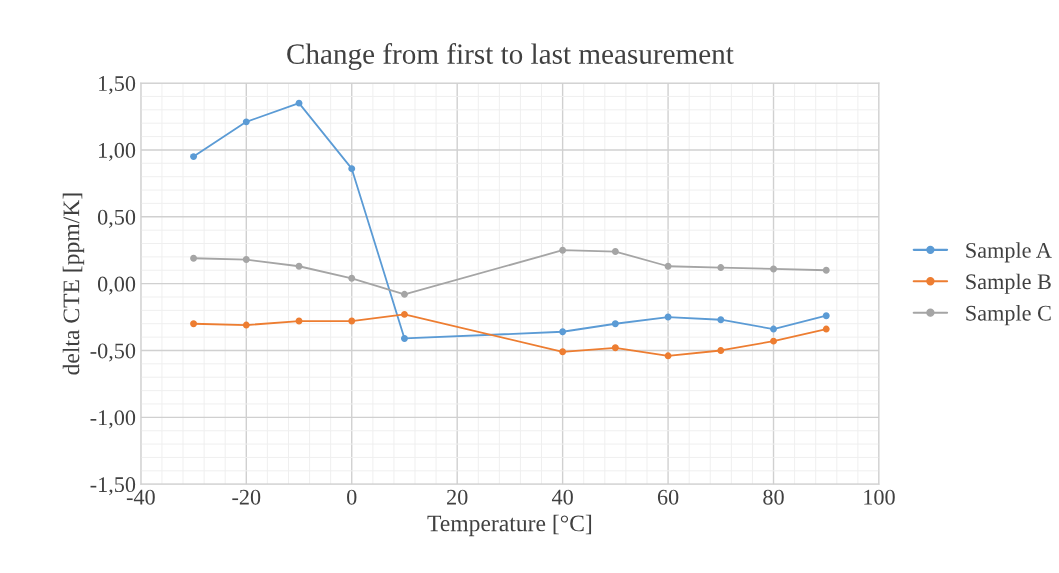 The image size is (1059, 573). I want to click on y-axis-title: delta CTE [ppm/K], so click(73, 284).